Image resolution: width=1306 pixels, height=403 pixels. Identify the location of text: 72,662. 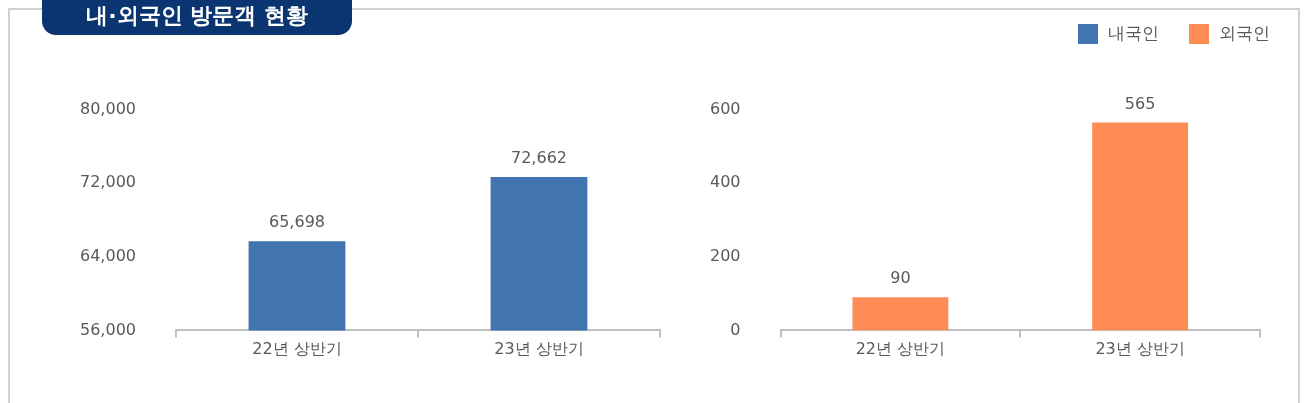
(539, 158).